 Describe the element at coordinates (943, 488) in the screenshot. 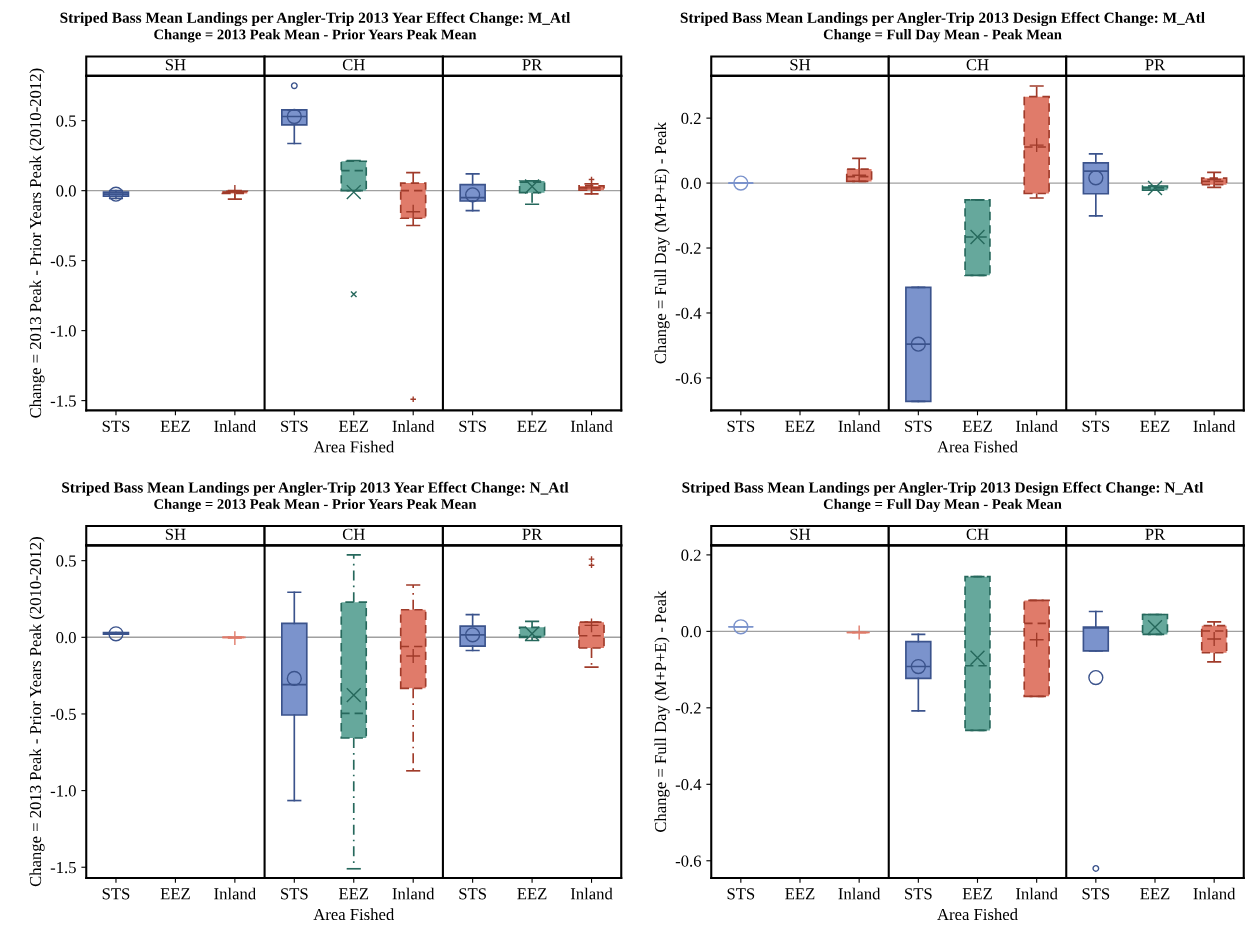

I see `chart-title: Striped Bass Mean Landings per Angler-Trip 2013 Design Effect Change: N_Atl` at that location.